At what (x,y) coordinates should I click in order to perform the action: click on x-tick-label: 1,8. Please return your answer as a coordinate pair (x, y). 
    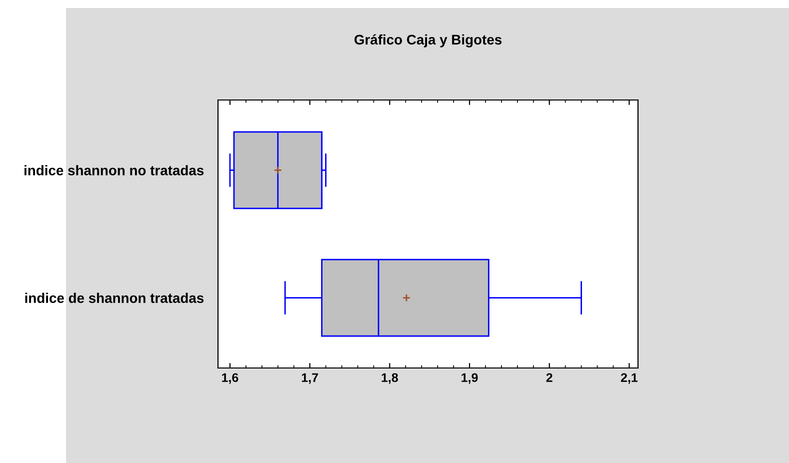
    Looking at the image, I should click on (390, 378).